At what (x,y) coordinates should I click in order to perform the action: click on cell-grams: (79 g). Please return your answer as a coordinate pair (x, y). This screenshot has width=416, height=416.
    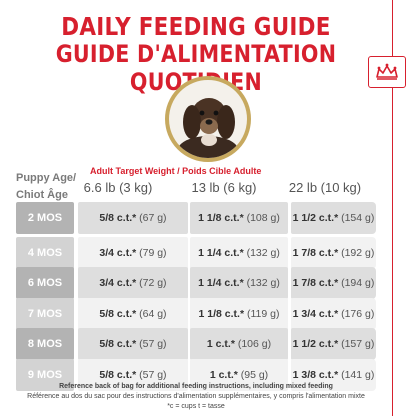
    Looking at the image, I should click on (153, 253).